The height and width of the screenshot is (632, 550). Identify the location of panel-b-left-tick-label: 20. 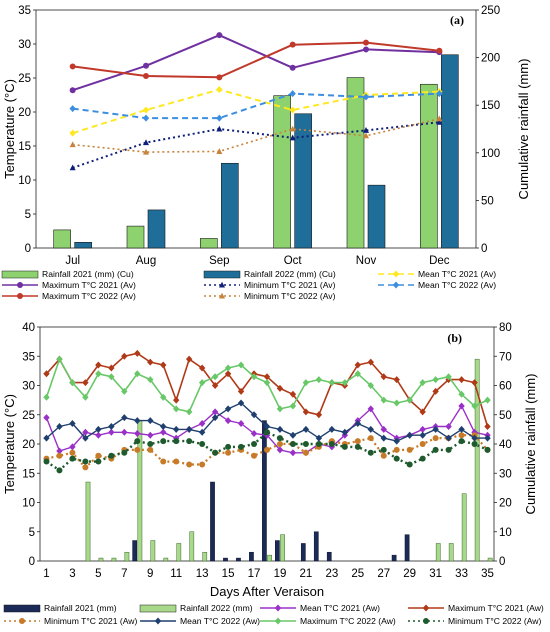
(28, 445).